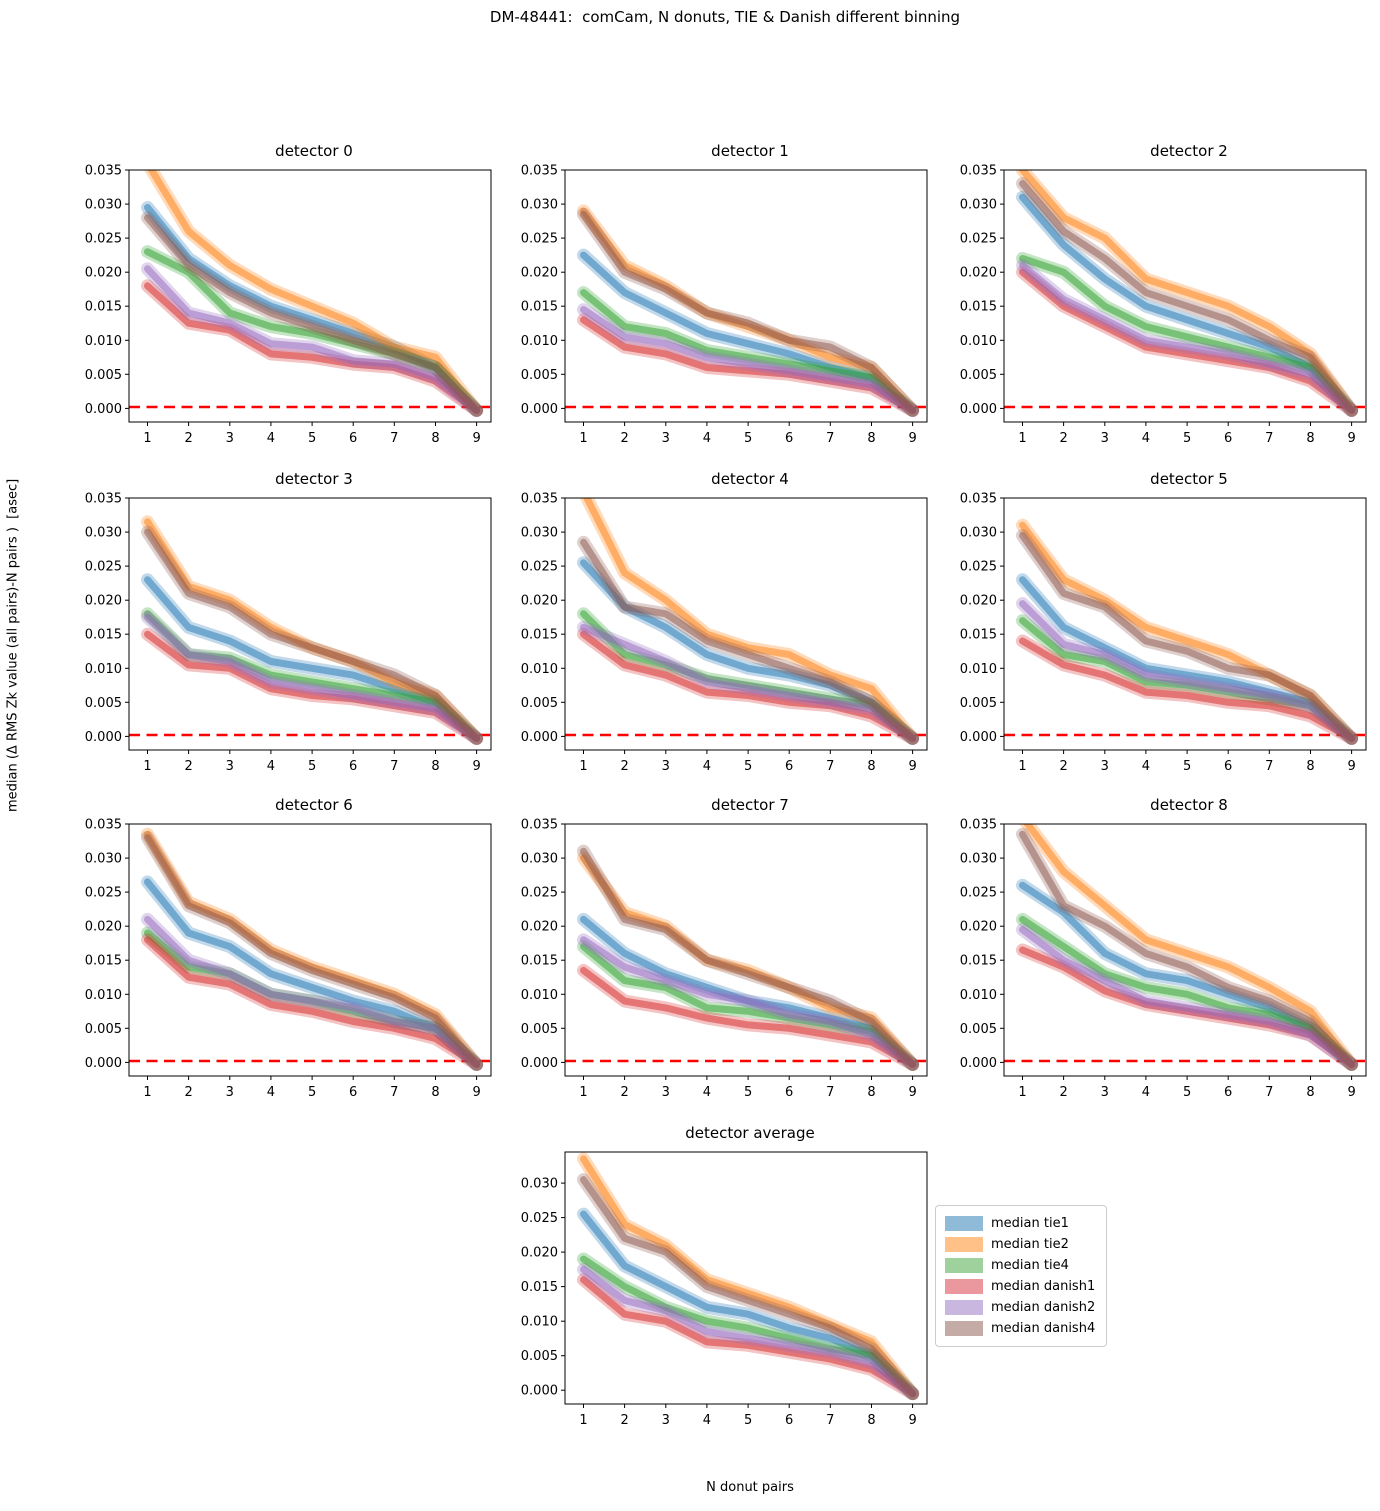  Describe the element at coordinates (1043, 1328) in the screenshot. I see `legend-label-danish4: median danish4` at that location.